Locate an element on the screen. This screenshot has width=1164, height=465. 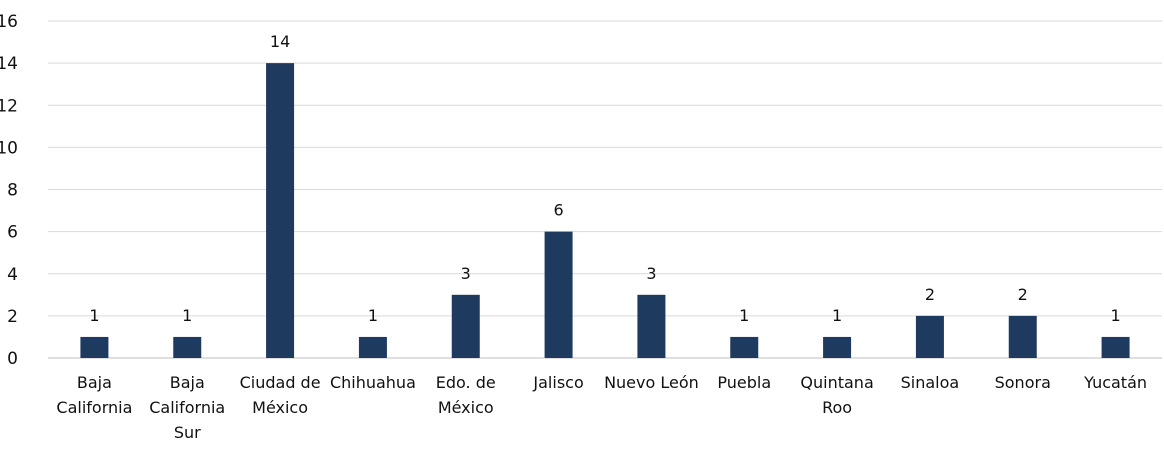
x-tick-label-line: Puebla is located at coordinates (744, 382).